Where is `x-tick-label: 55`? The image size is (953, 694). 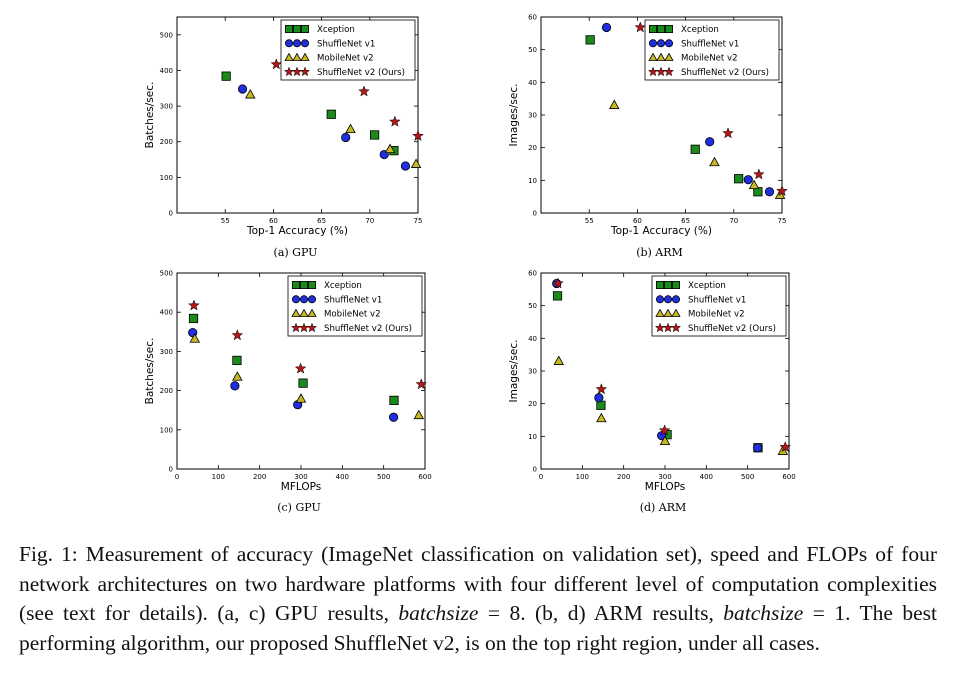
x-tick-label: 55 is located at coordinates (225, 221).